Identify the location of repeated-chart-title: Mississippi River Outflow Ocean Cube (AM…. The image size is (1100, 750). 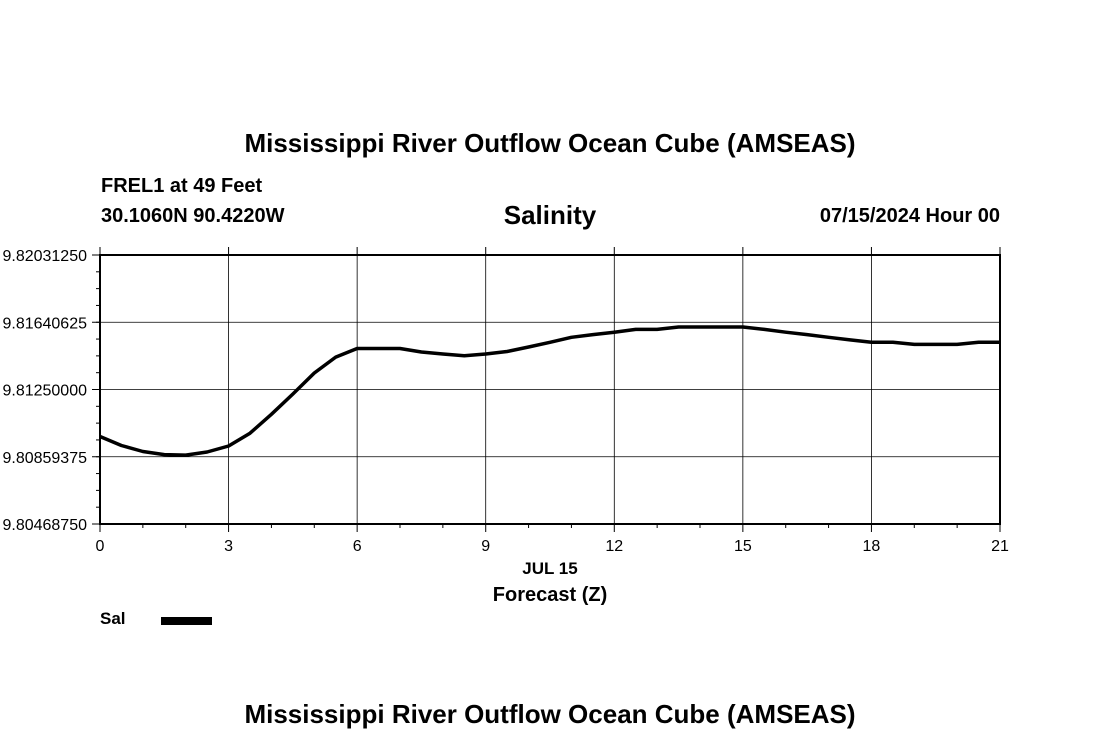
(550, 714).